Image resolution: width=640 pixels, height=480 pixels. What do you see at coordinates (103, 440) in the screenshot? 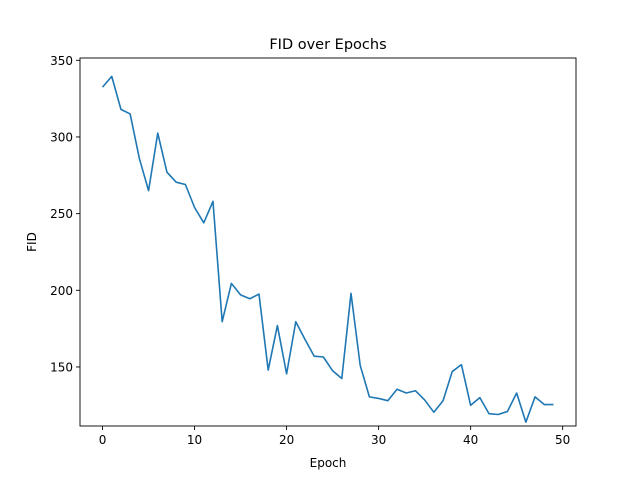
I see `x-tick-label: 0` at bounding box center [103, 440].